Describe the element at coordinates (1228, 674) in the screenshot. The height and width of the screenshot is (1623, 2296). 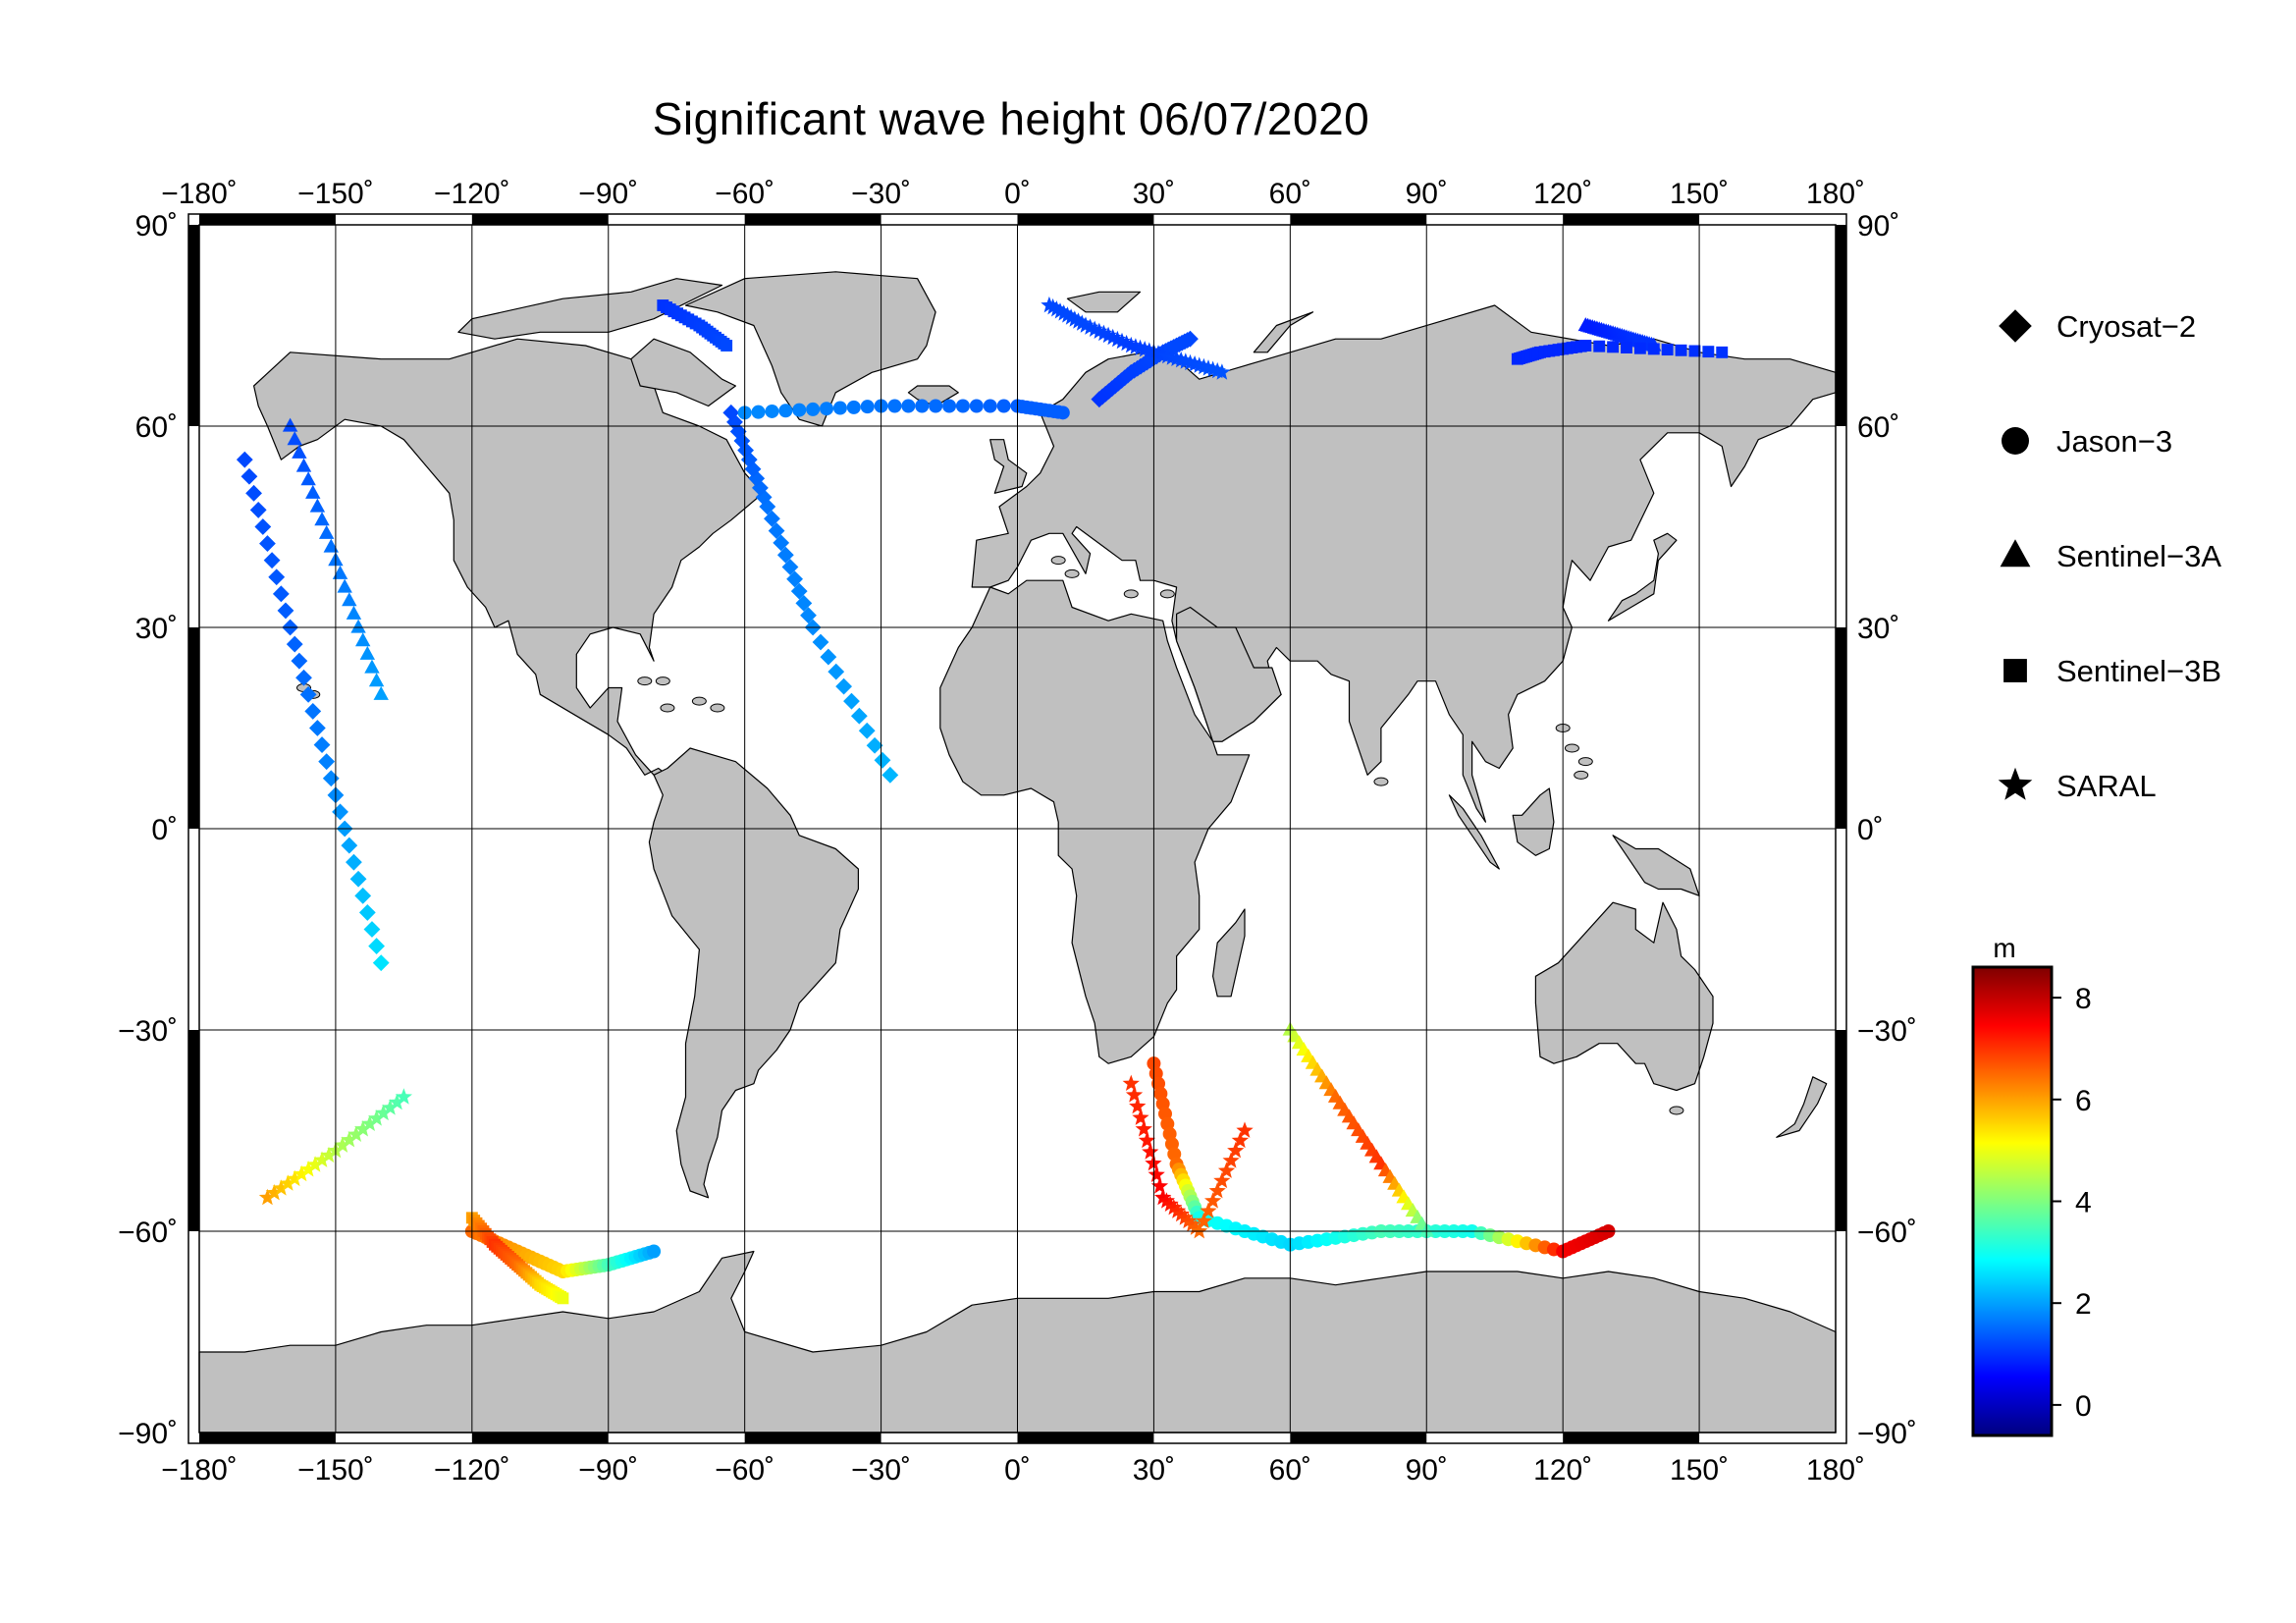
I see `arabia-land` at that location.